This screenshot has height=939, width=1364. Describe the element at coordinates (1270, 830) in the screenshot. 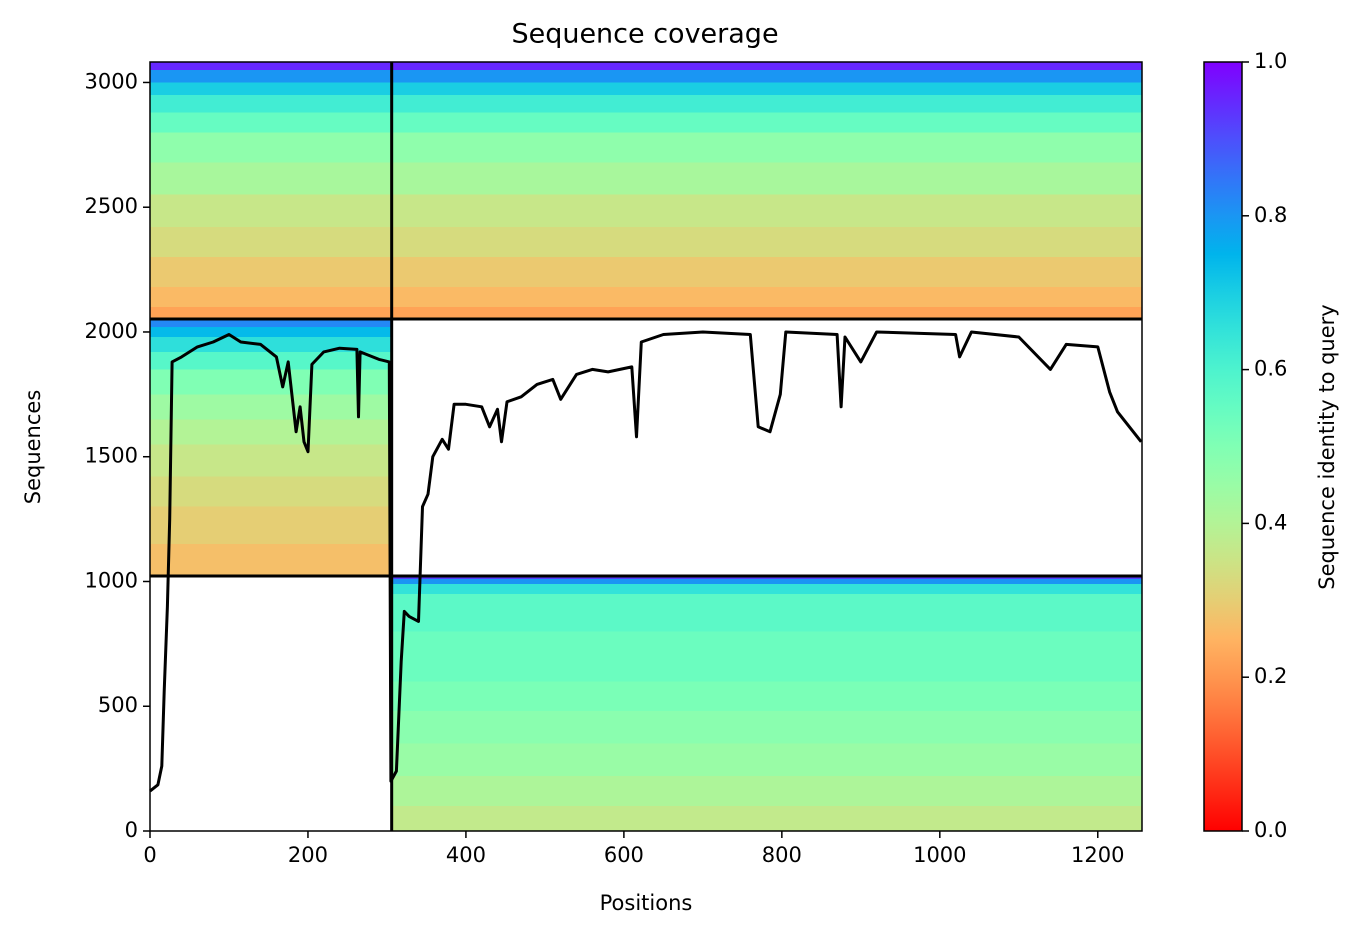

I see `colorbar-tick-label: 0.0` at that location.